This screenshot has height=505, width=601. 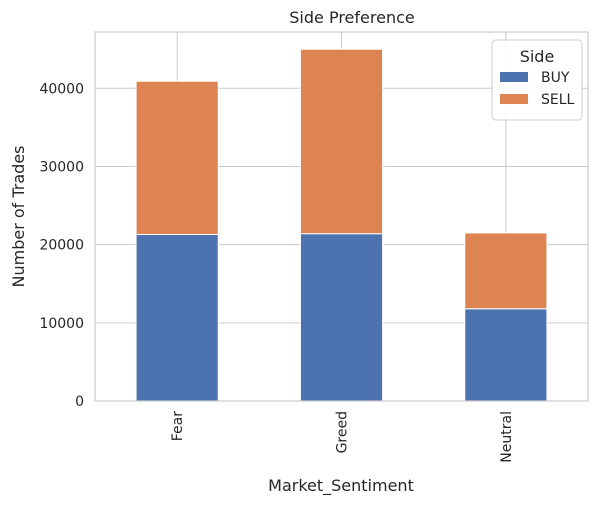 I want to click on x-tick-labels: Fear Greed Neutral, so click(x=342, y=437).